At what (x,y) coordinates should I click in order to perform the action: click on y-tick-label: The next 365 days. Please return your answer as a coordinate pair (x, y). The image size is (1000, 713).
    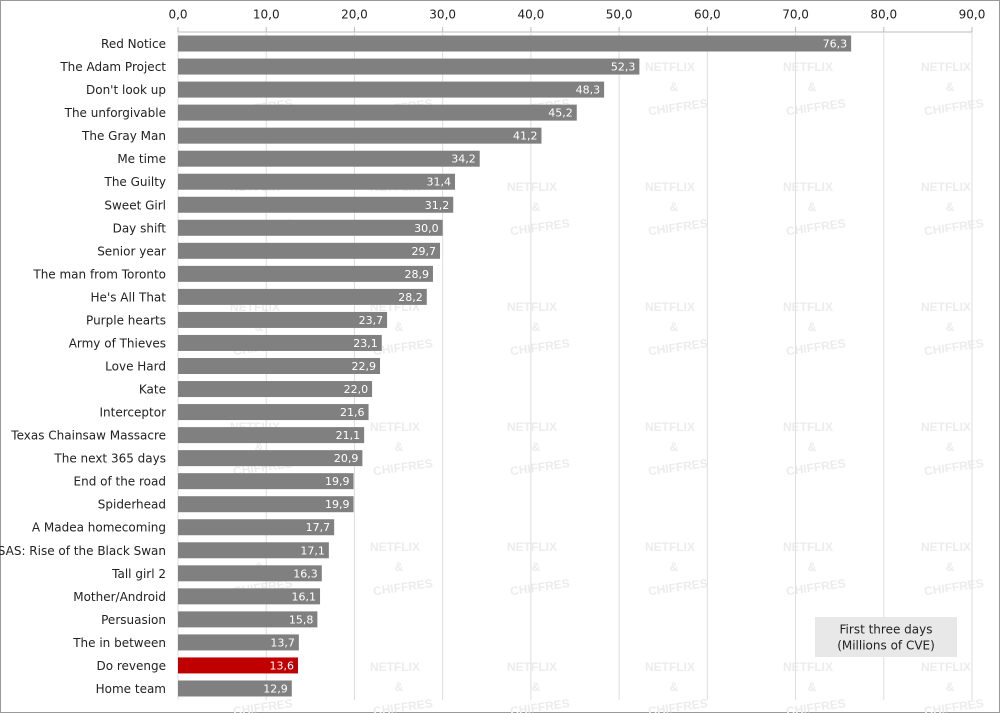
    Looking at the image, I should click on (109, 459).